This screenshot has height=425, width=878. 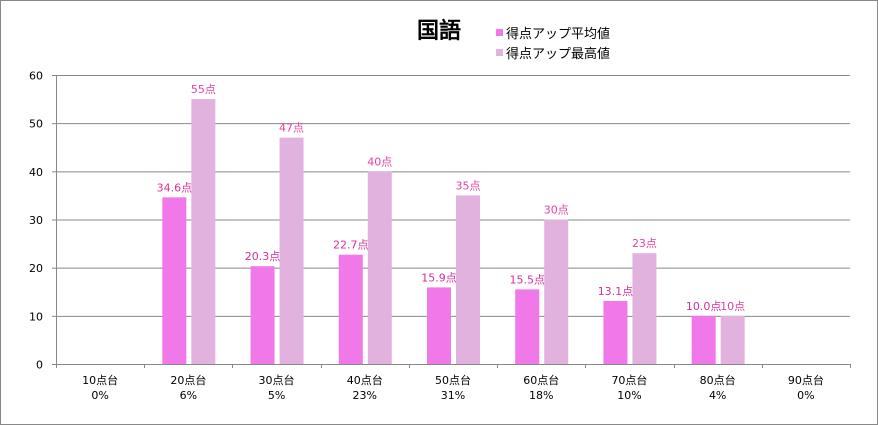 I want to click on legend-item-average: 得点アップ平均値, so click(x=553, y=32).